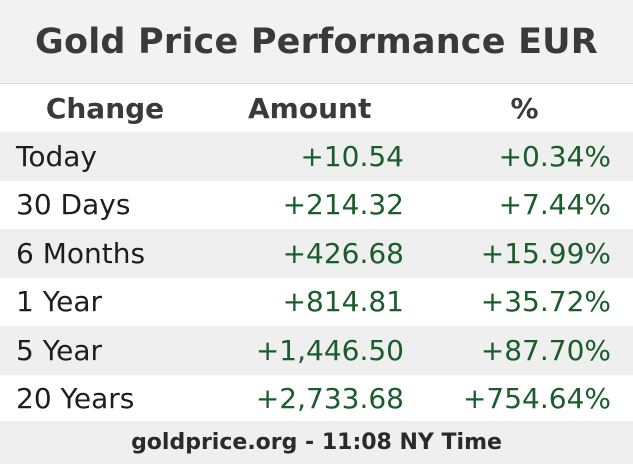  I want to click on table-row: Today +10.54 +0.34%, so click(316, 156).